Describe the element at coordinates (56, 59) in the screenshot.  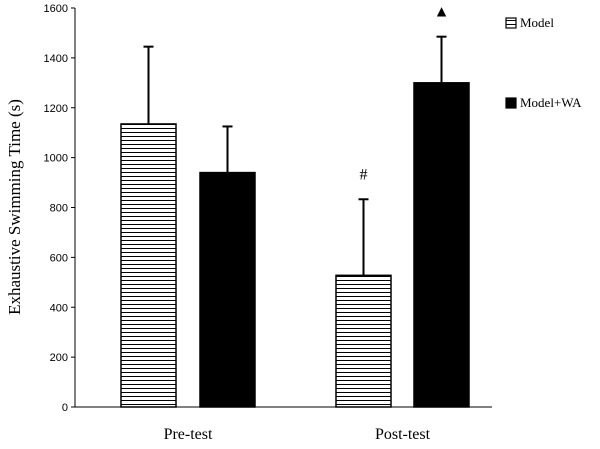
I see `y-tick-label: 1400` at that location.